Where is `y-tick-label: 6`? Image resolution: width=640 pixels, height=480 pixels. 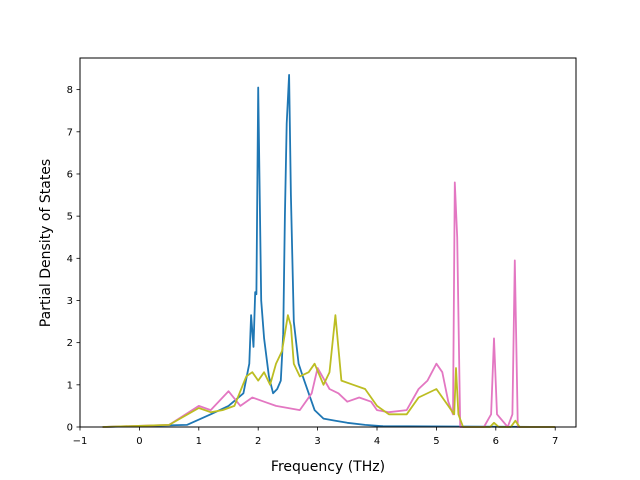 y-tick-label: 6 is located at coordinates (70, 174).